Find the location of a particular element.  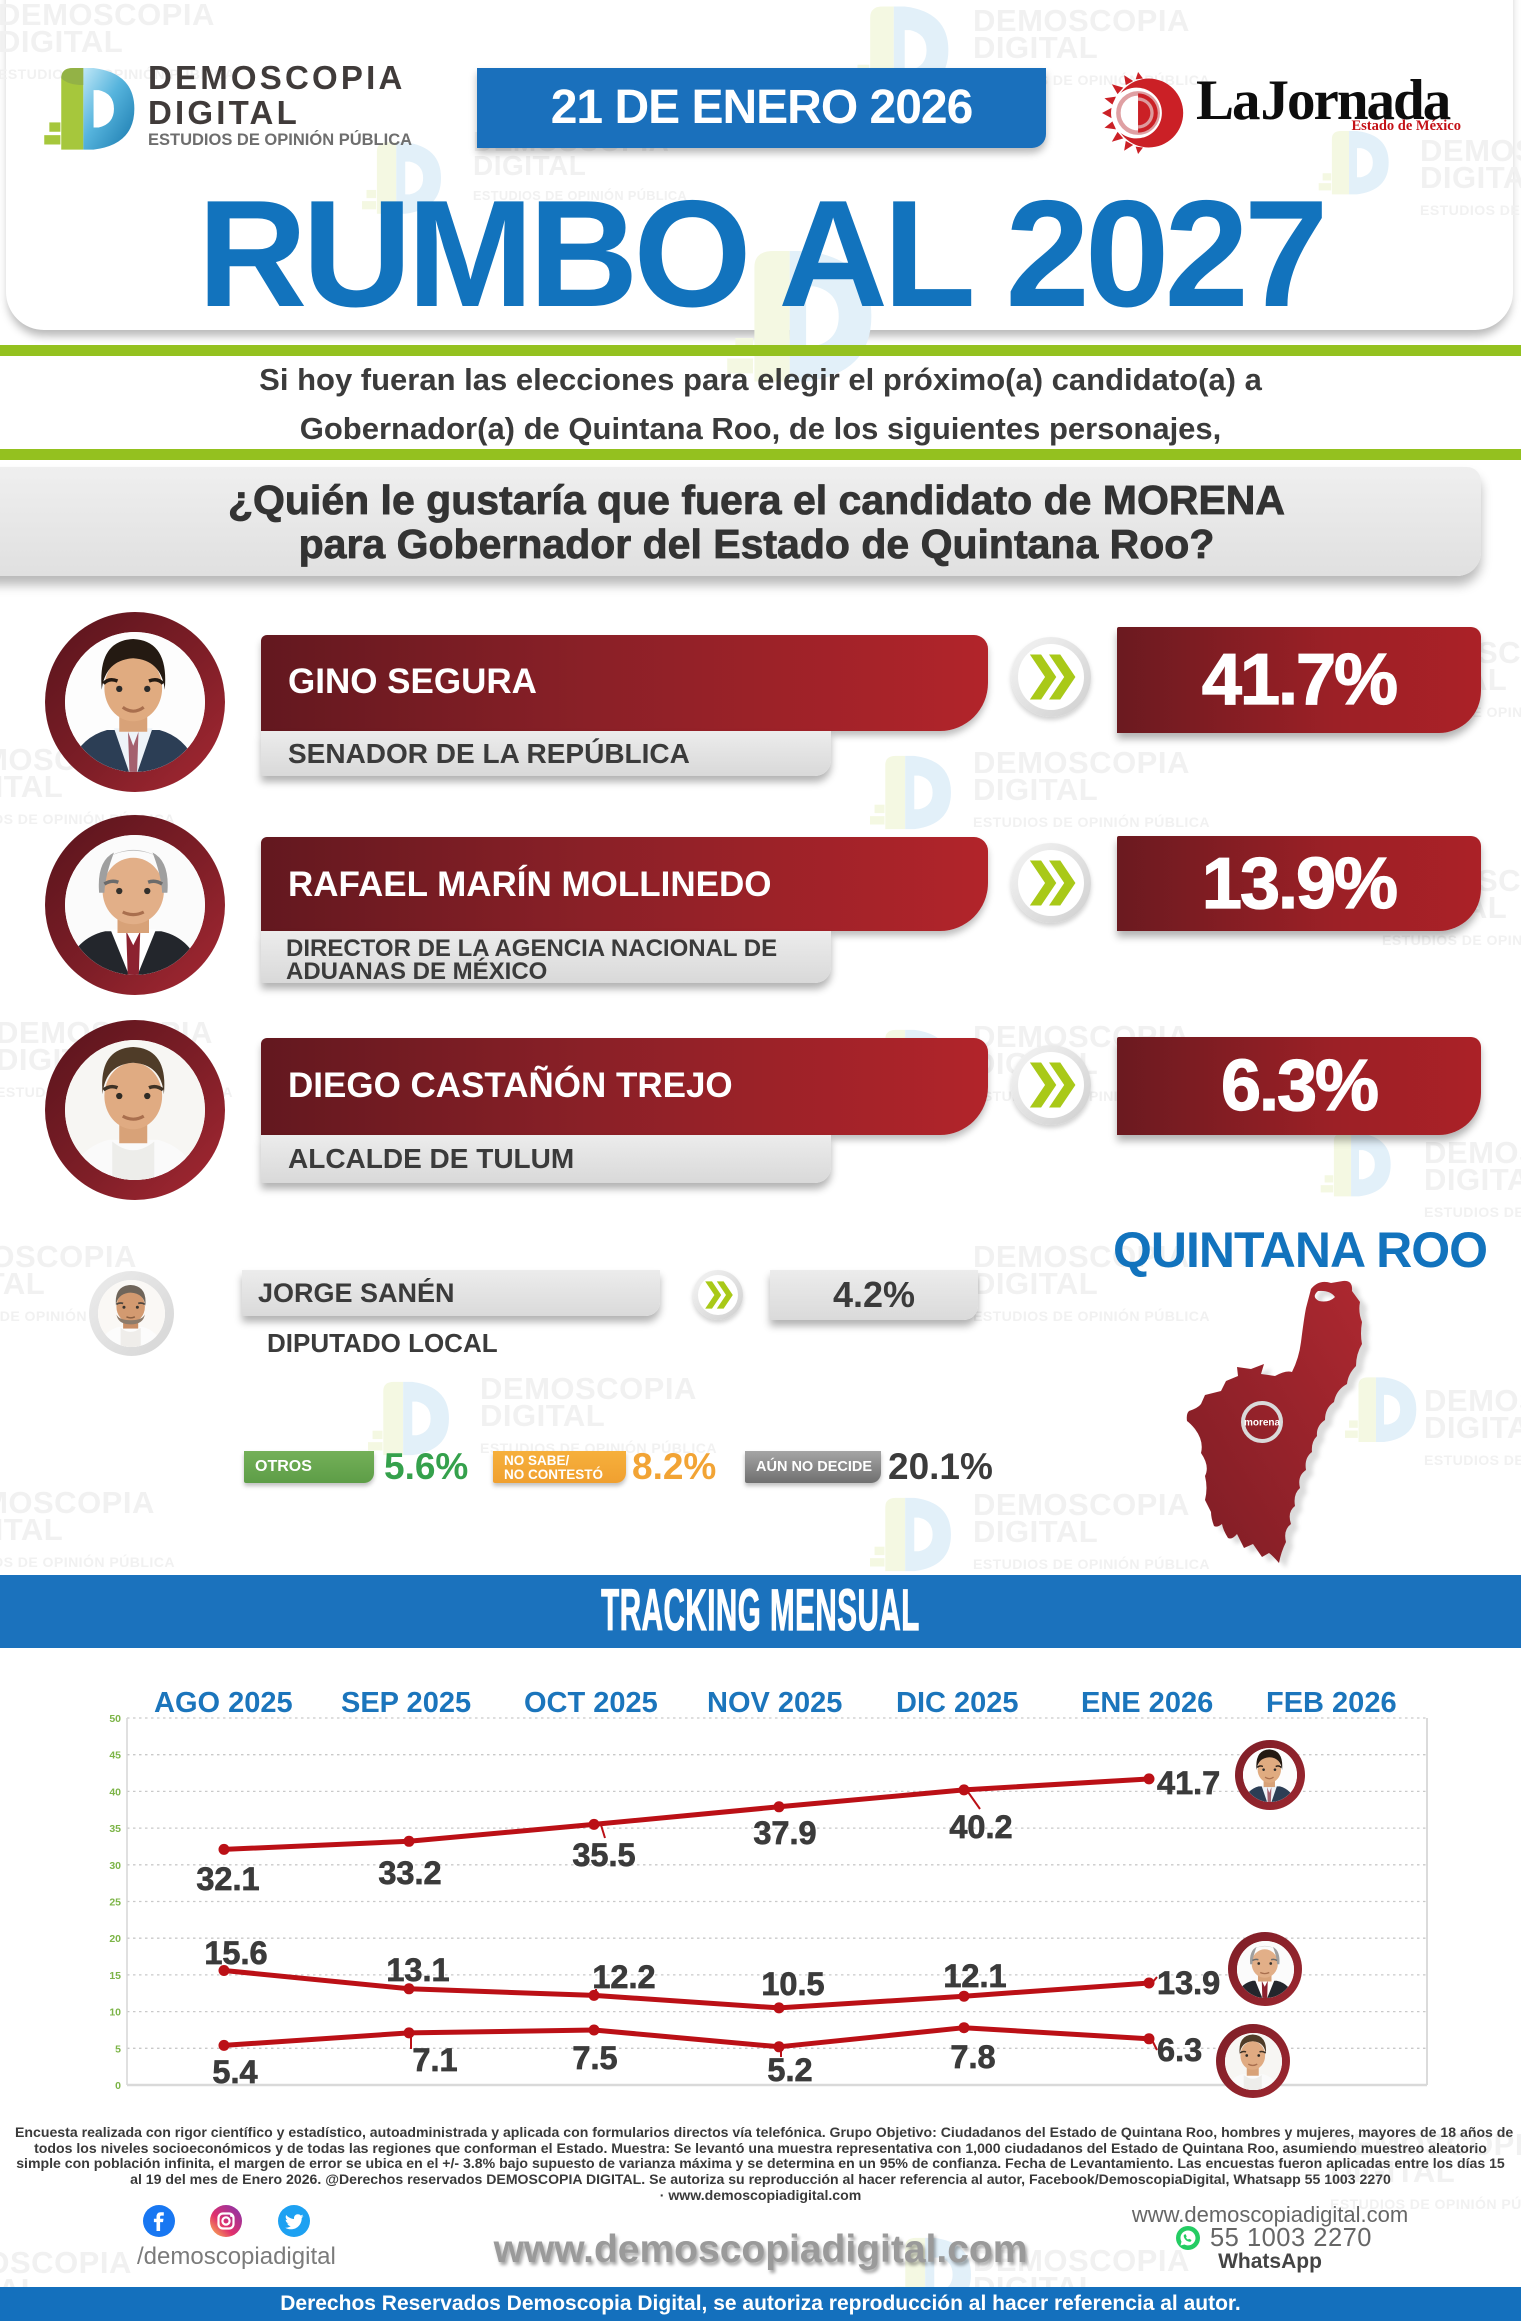

svg-text: 45 is located at coordinates (115, 1756).